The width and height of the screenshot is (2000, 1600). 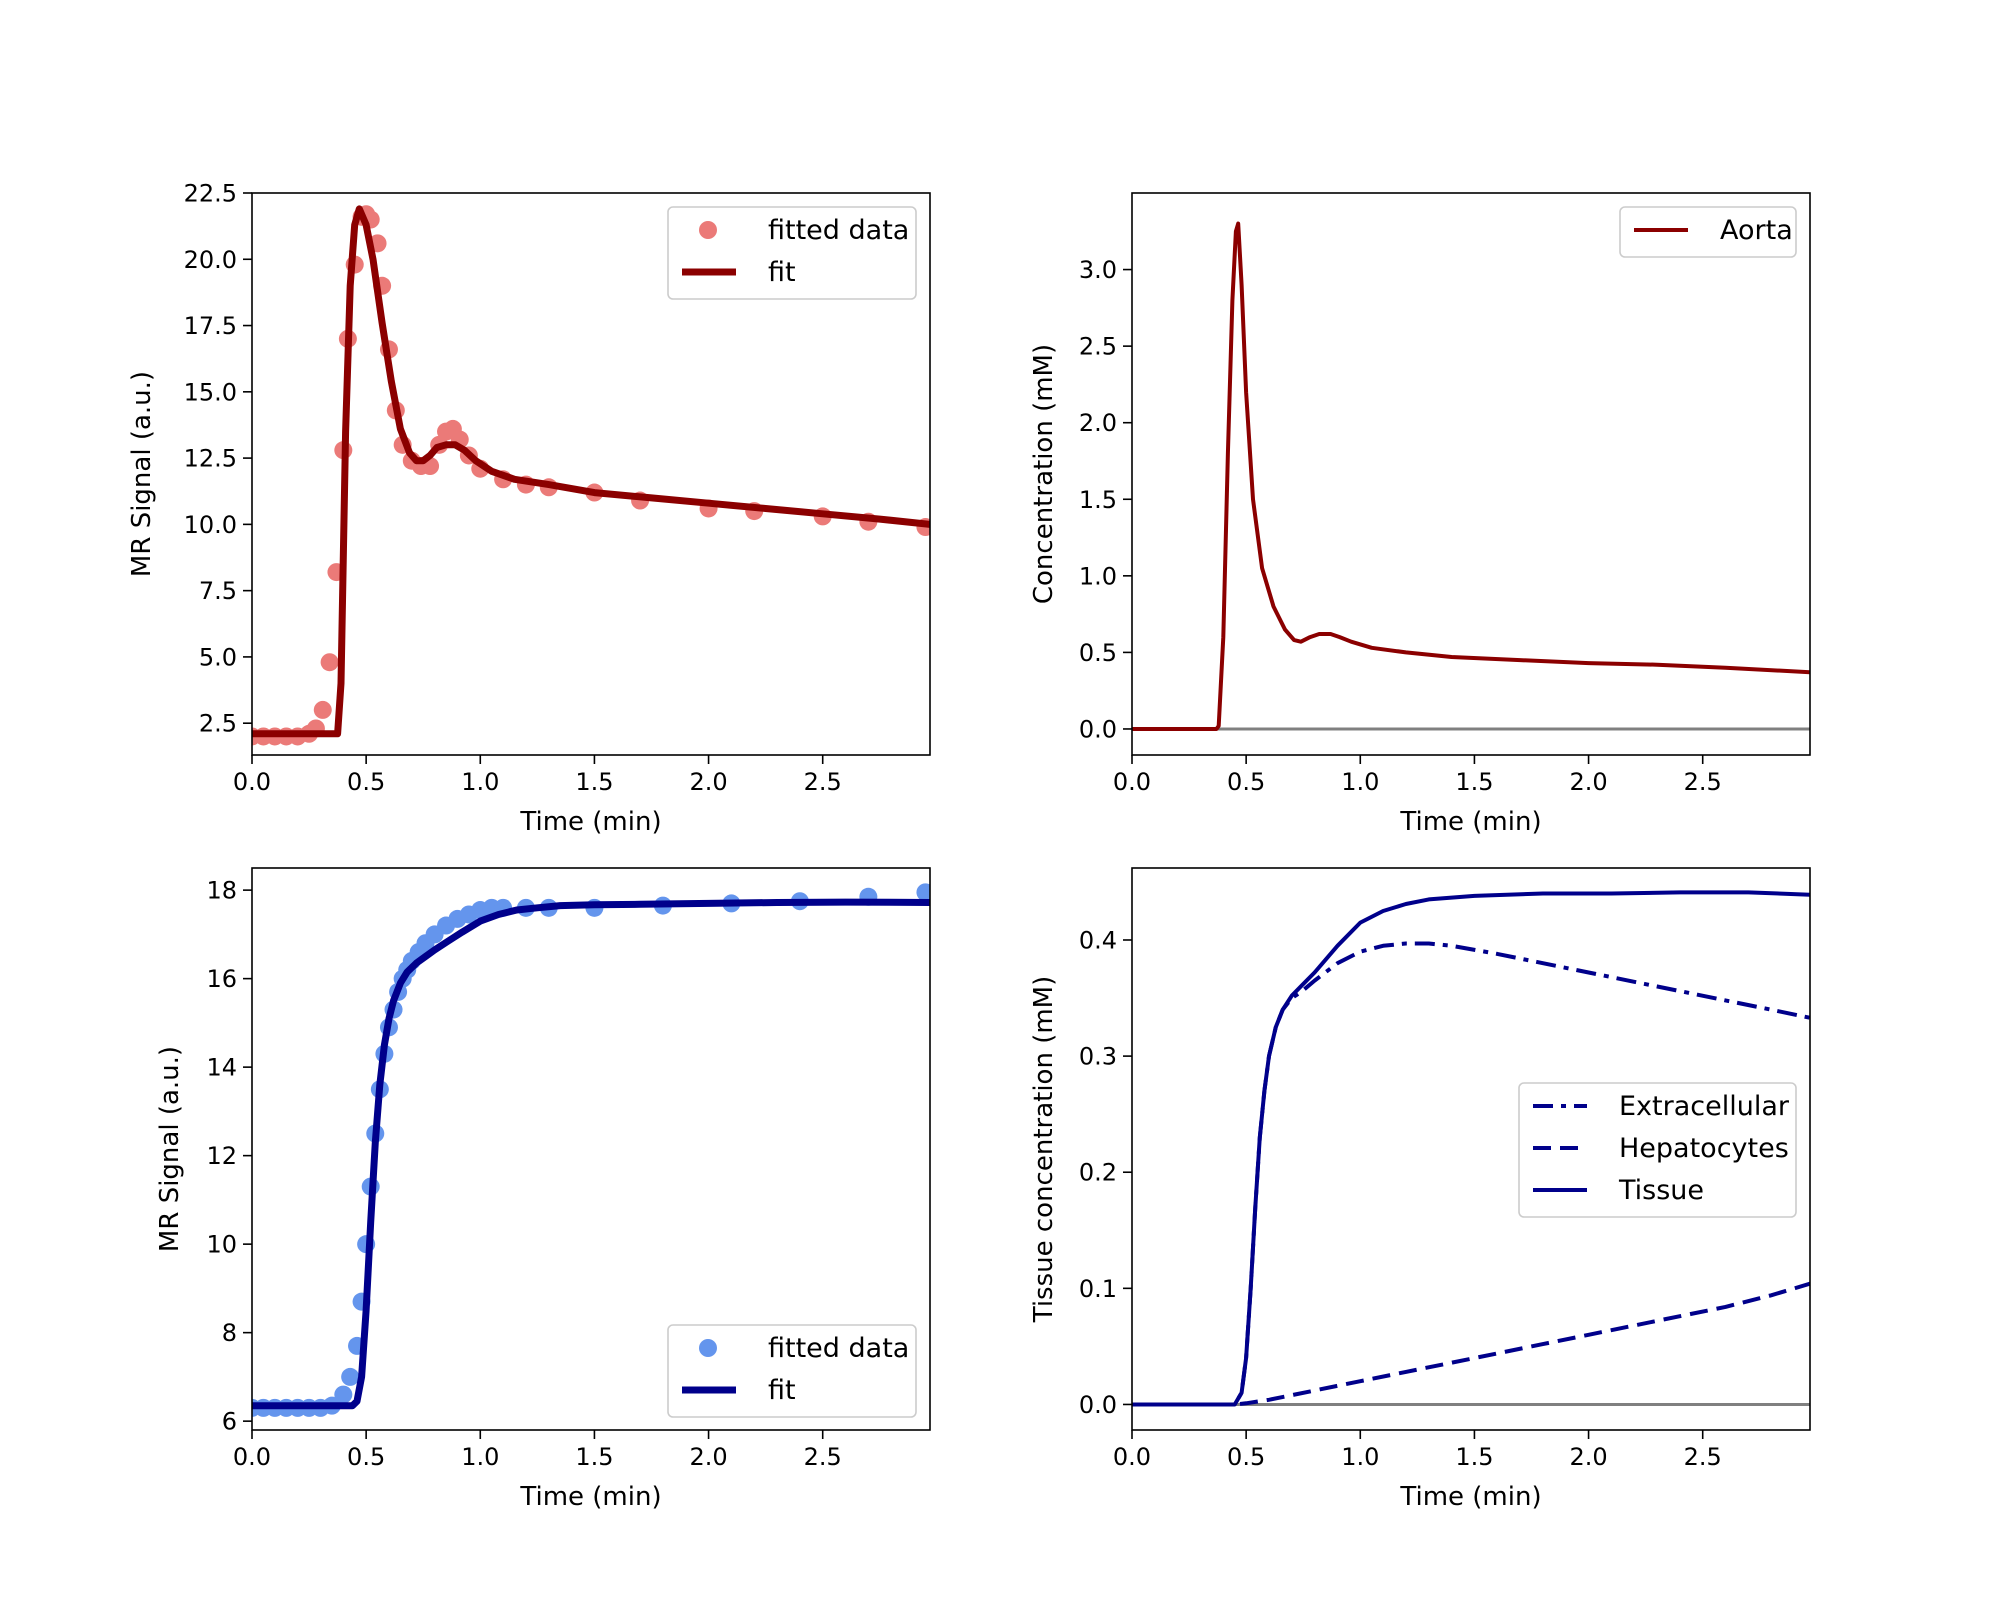 I want to click on legend: Extracellular Hepatocytes Tissue, so click(x=1657, y=1150).